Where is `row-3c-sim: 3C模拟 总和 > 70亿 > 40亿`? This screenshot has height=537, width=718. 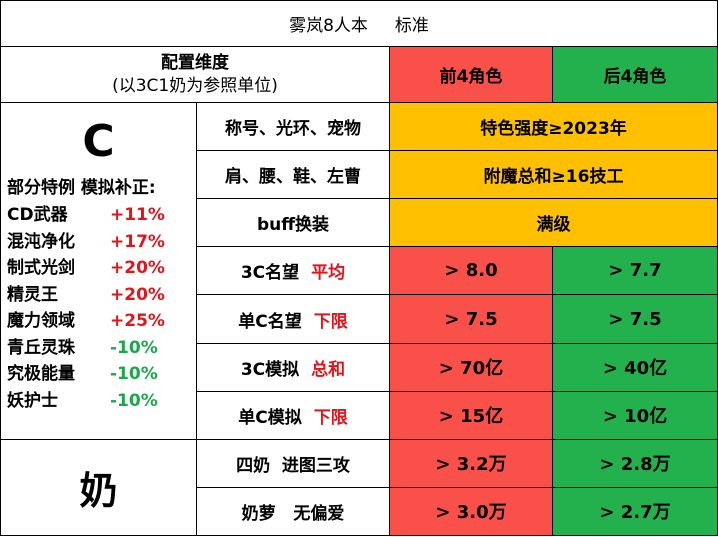
row-3c-sim: 3C模拟 总和 > 70亿 > 40亿 is located at coordinates (359, 367).